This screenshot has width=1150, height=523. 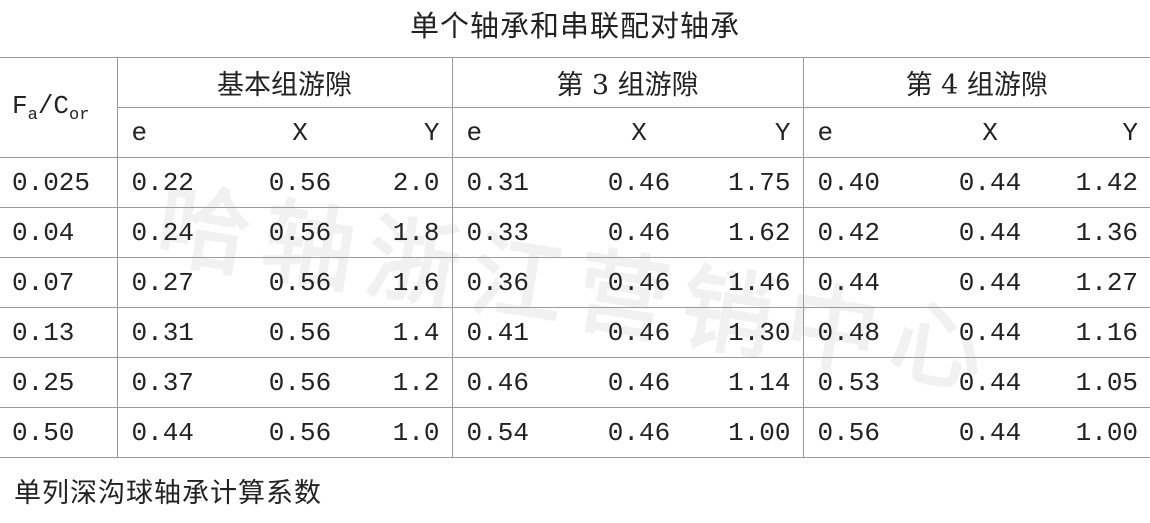 I want to click on data-row: 0.025 0.22 0.56 2.0 0.31 0.46 1.75 0.40 0.44 1.42, so click(x=575, y=182).